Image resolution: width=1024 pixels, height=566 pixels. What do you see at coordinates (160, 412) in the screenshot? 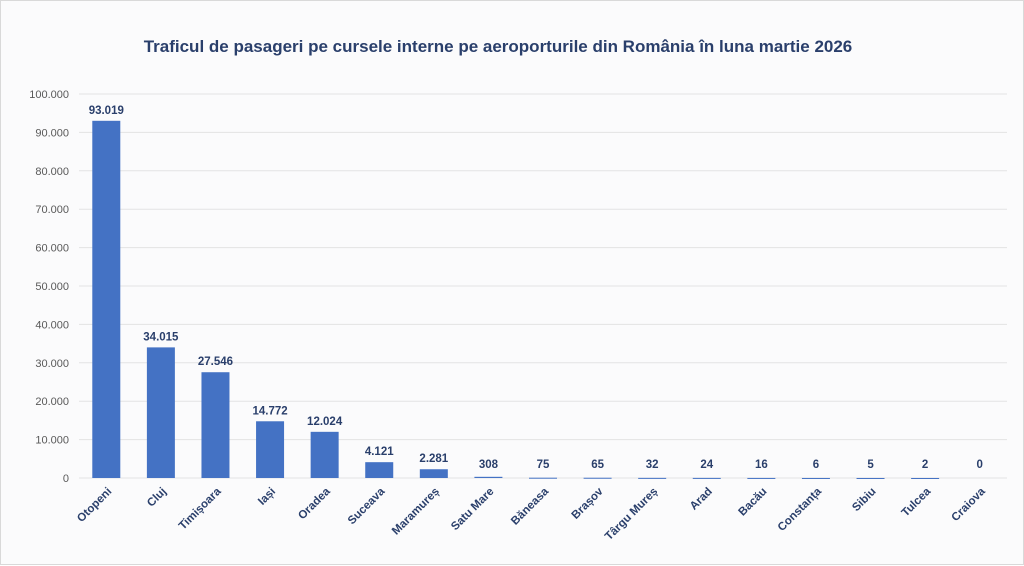
I see `bar-cluj` at bounding box center [160, 412].